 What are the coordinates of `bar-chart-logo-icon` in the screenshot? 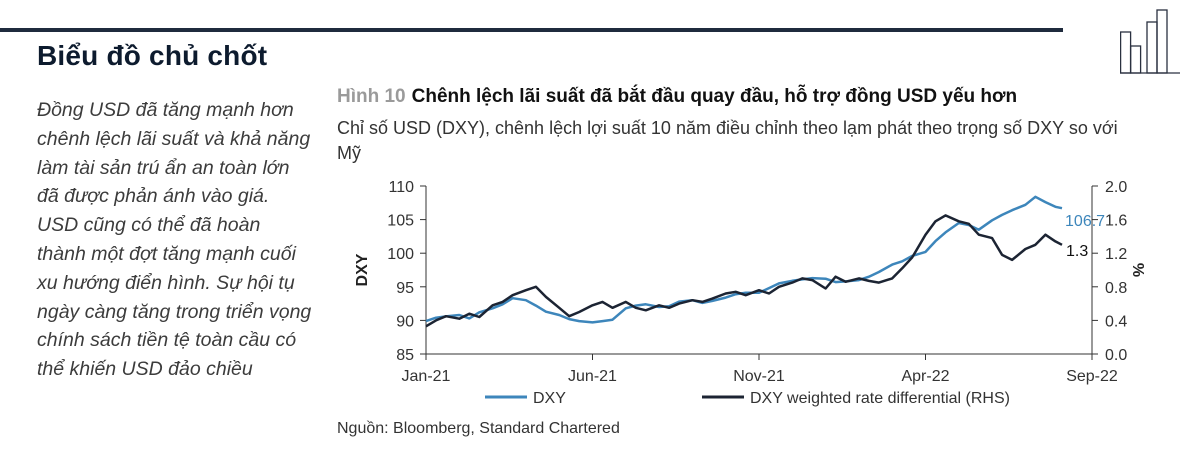 It's located at (1150, 41).